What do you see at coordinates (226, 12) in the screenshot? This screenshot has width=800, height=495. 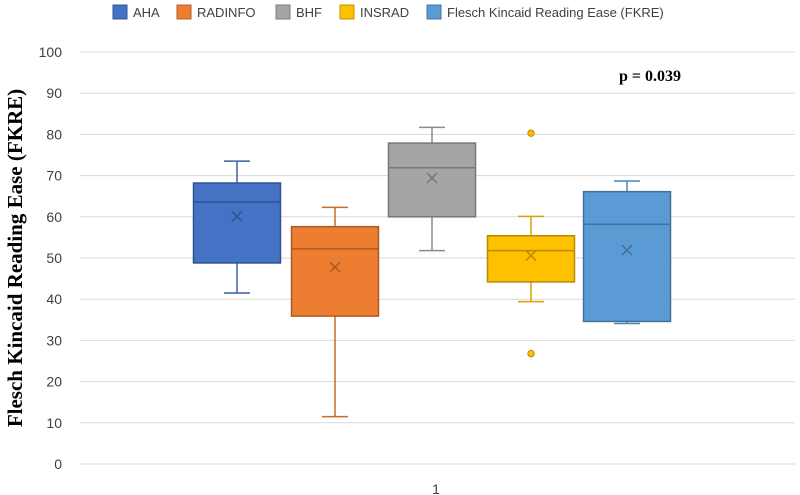 I see `legend-label: RADINFO` at bounding box center [226, 12].